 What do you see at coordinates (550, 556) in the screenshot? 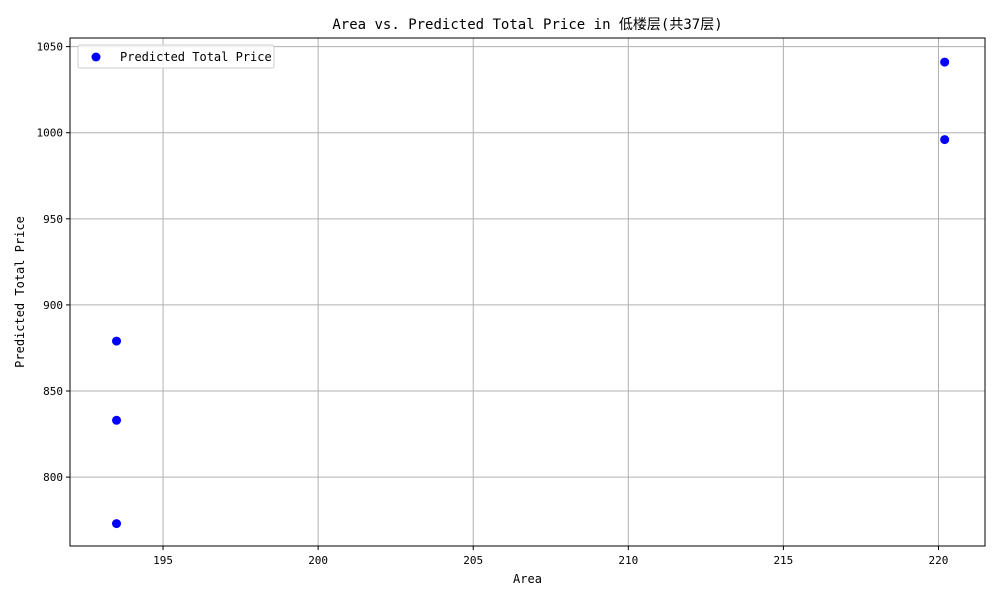
I see `x-ticks: 195 200 205 210 215 220` at bounding box center [550, 556].